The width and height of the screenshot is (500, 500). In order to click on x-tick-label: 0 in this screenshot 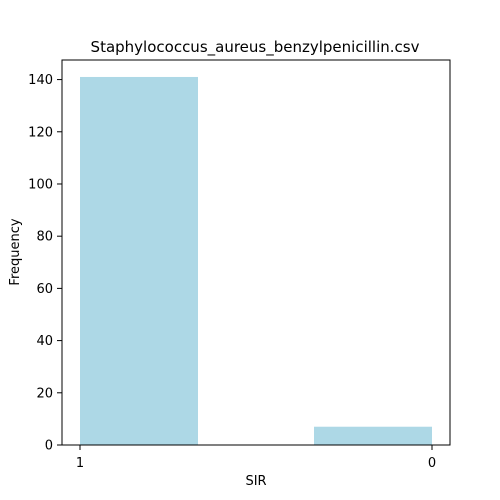, I will do `click(432, 463)`.